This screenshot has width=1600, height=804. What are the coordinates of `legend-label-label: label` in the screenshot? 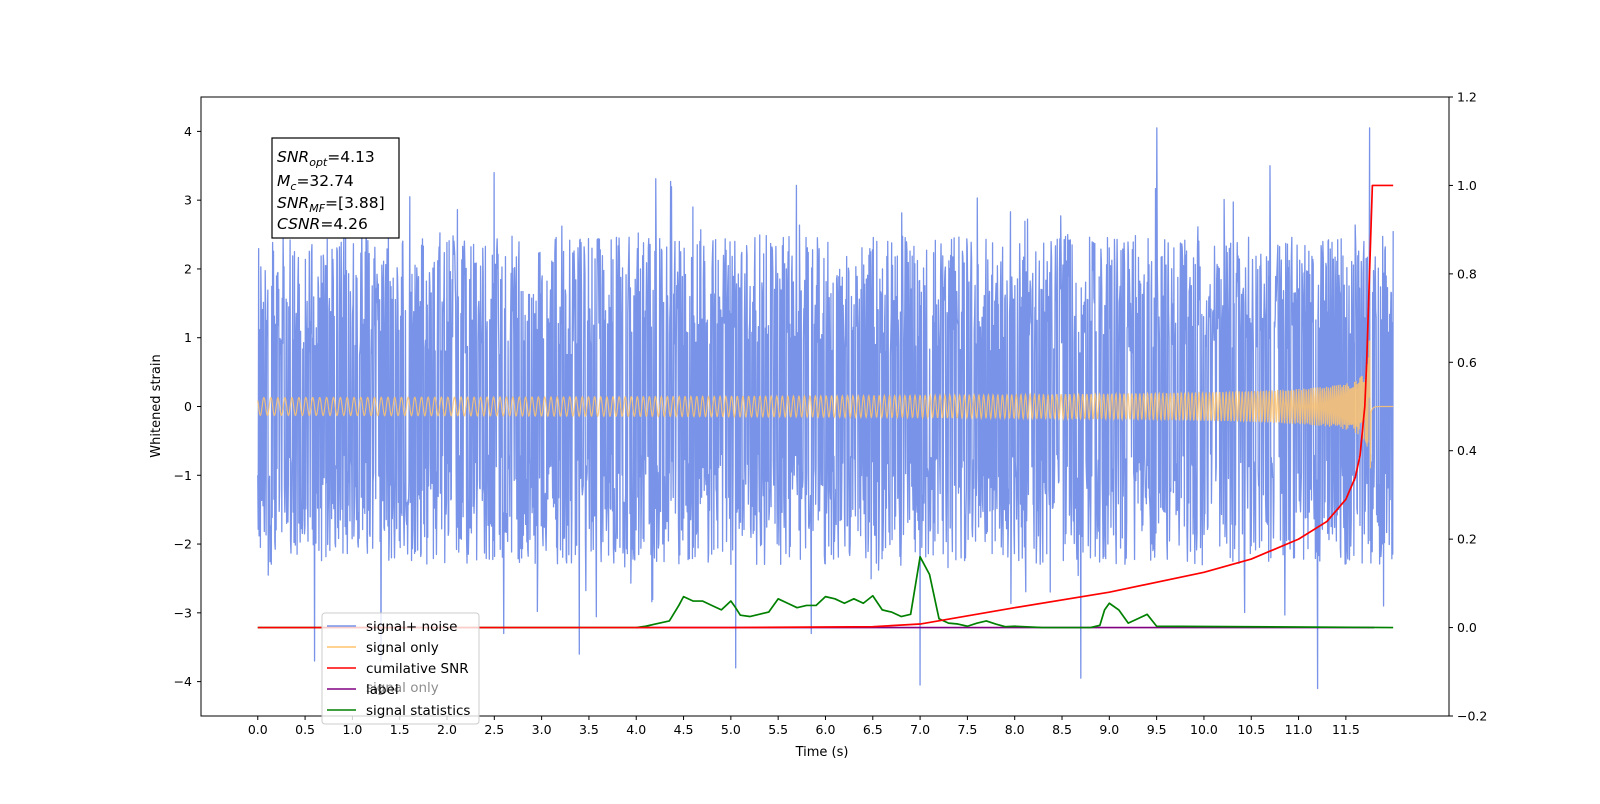 It's located at (382, 690).